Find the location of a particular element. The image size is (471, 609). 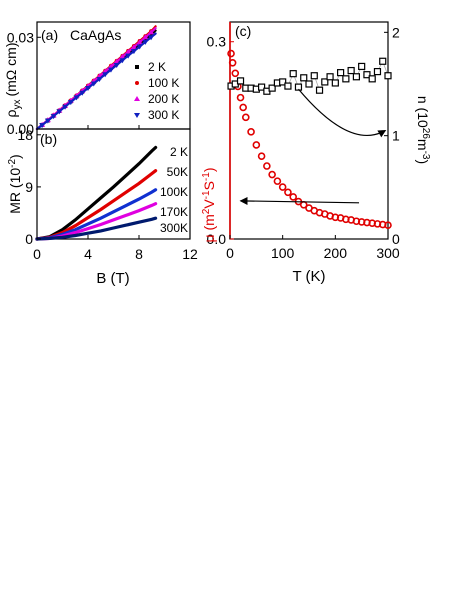

panel-c-right-y-label: n (1026m-3) is located at coordinates (423, 130).